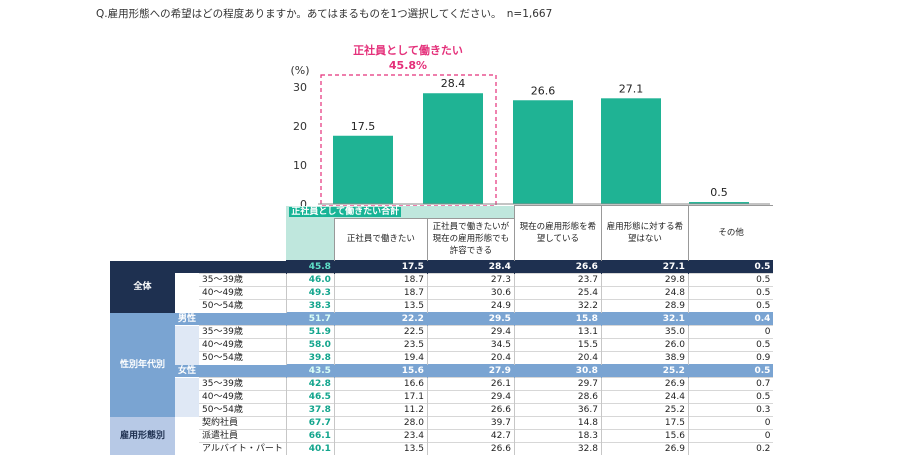 This screenshot has height=473, width=900. What do you see at coordinates (310, 332) in the screenshot?
I see `total-value-cell: 51.9` at bounding box center [310, 332].